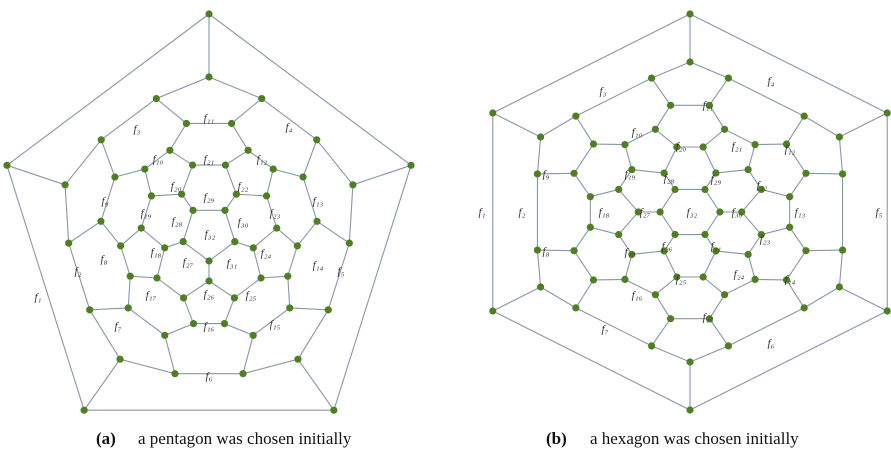  Describe the element at coordinates (243, 223) in the screenshot. I see `face-label: f₃₀` at that location.